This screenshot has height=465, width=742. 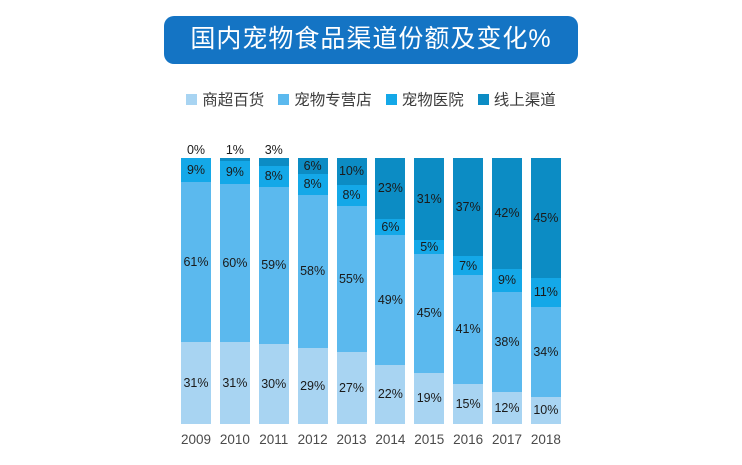 I want to click on x-axis-tick-2012: 2012, so click(x=312, y=439).